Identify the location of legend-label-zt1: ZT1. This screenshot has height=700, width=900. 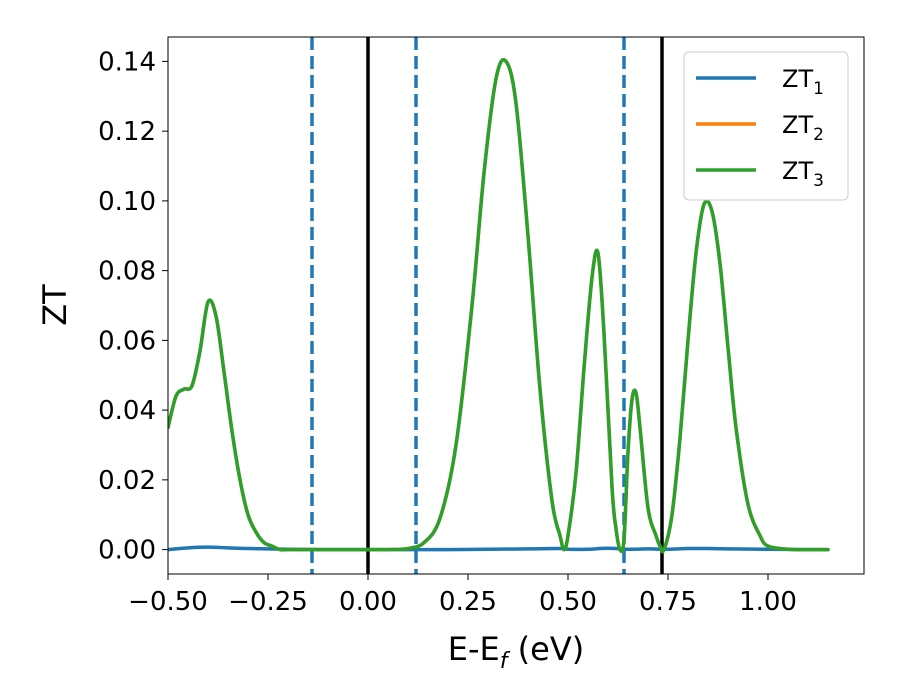
(803, 82).